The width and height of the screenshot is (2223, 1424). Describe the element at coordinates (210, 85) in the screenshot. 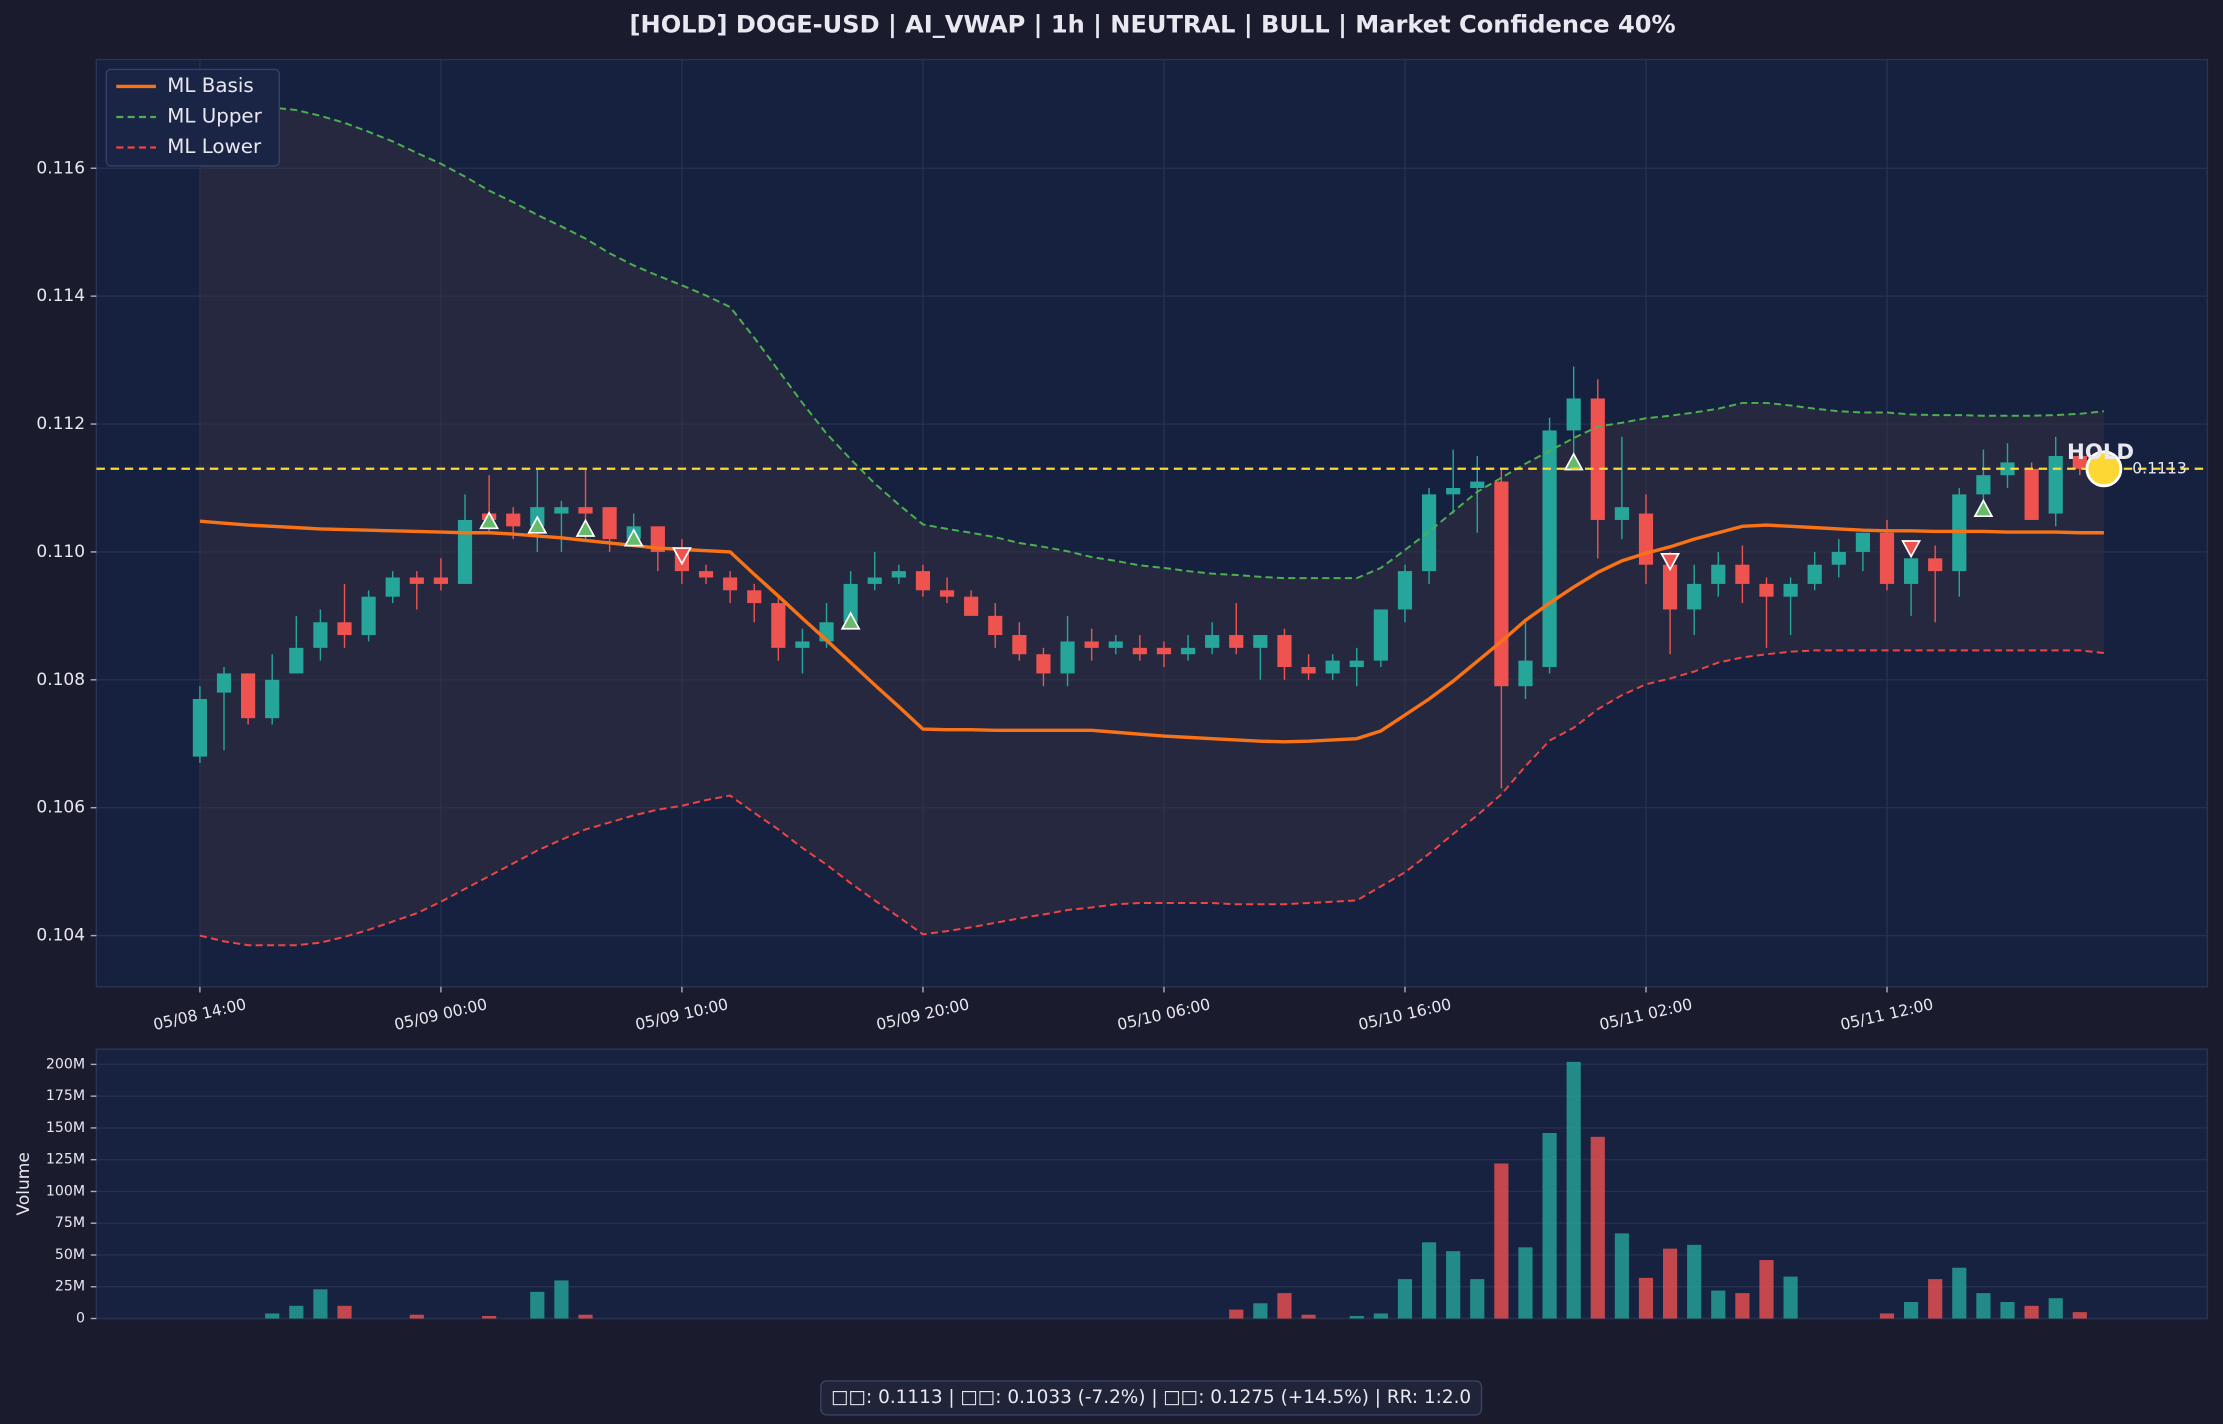

I see `legend-label: ML Basis` at that location.